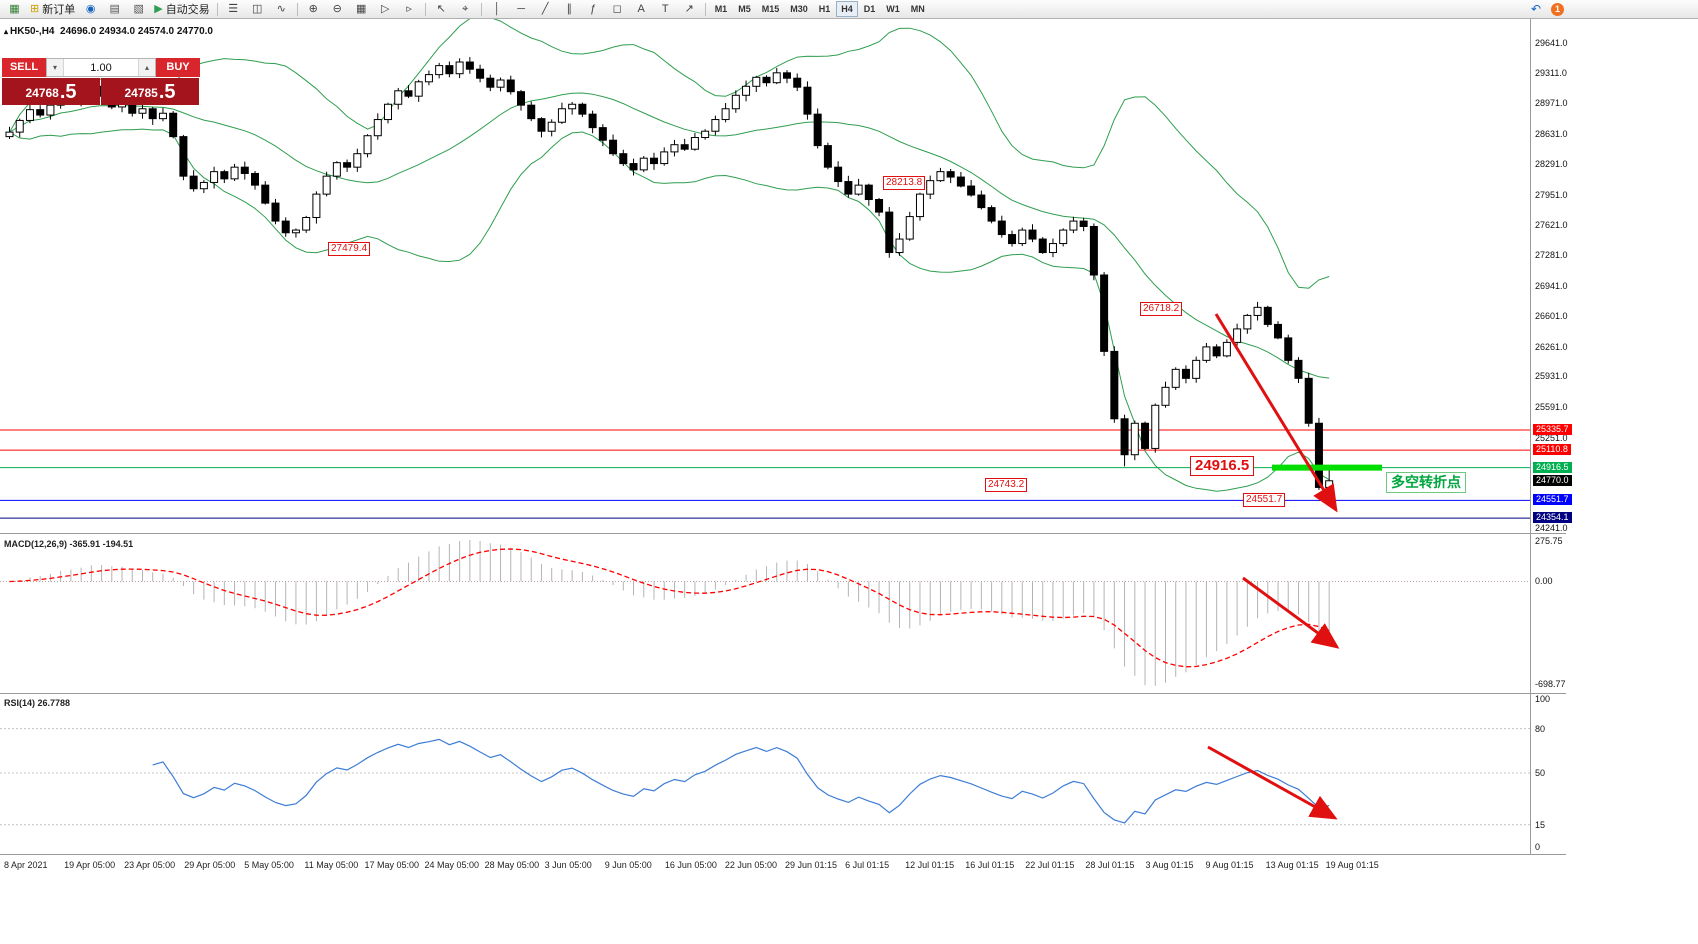 This screenshot has height=944, width=1698. What do you see at coordinates (146, 67) in the screenshot?
I see `volume-up-icon: ▴` at bounding box center [146, 67].